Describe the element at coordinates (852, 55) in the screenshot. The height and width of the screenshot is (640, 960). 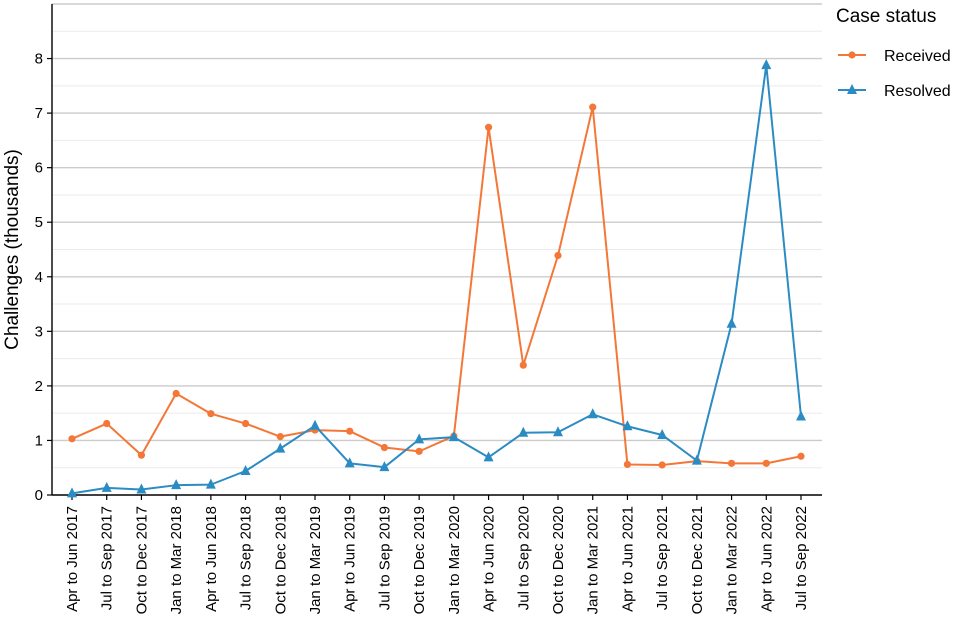
I see `legend-received-marker` at that location.